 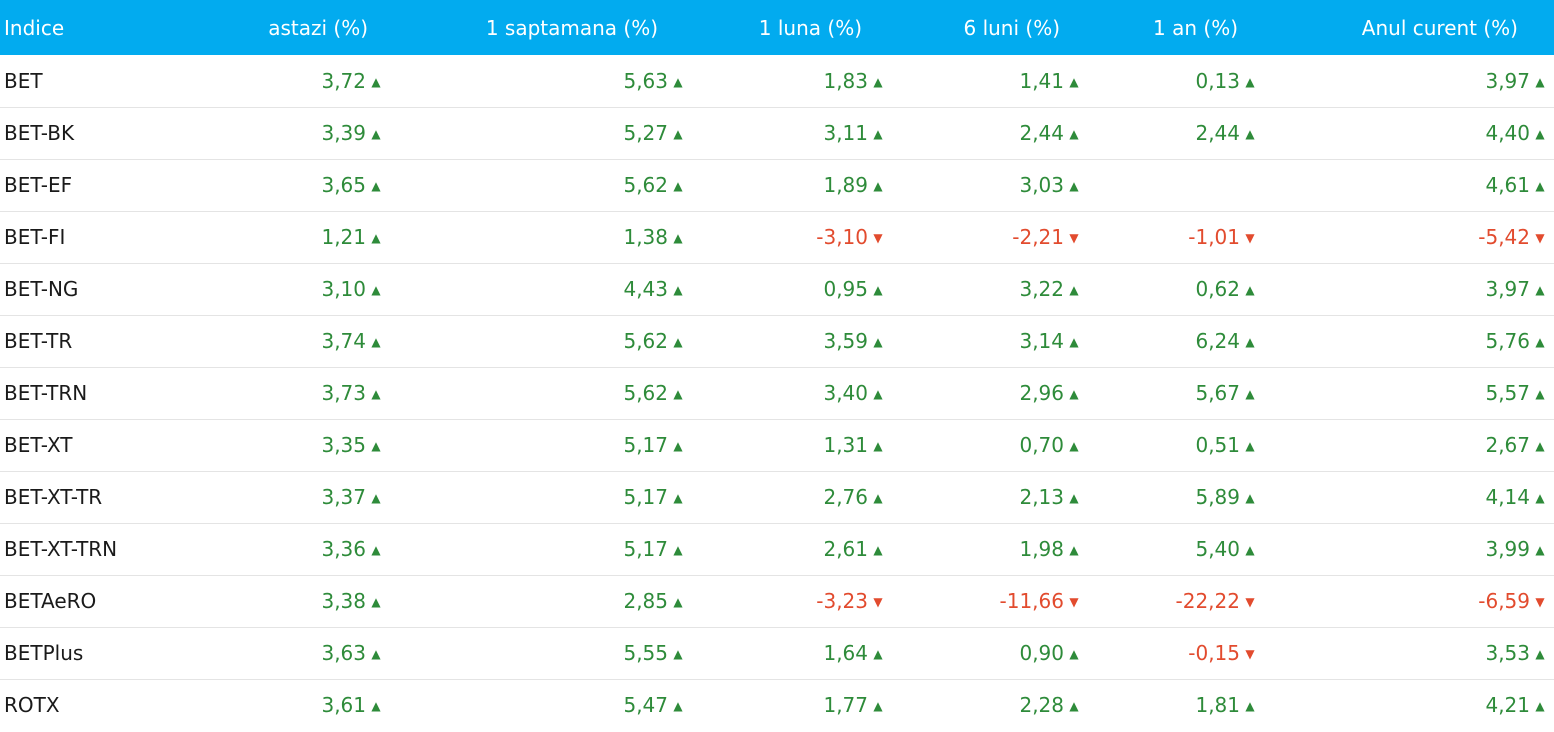 What do you see at coordinates (343, 289) in the screenshot?
I see `percent-value: 3,10` at bounding box center [343, 289].